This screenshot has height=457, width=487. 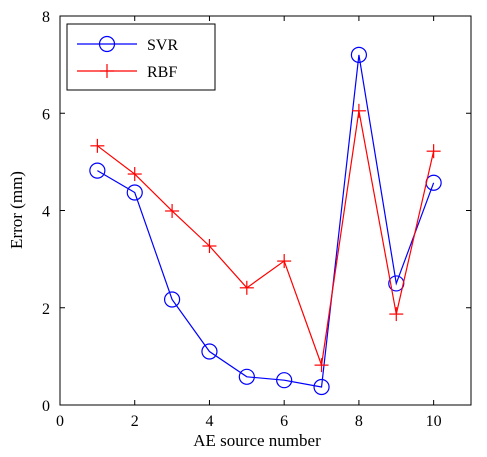 I want to click on legend-svr-marker, so click(x=107, y=44).